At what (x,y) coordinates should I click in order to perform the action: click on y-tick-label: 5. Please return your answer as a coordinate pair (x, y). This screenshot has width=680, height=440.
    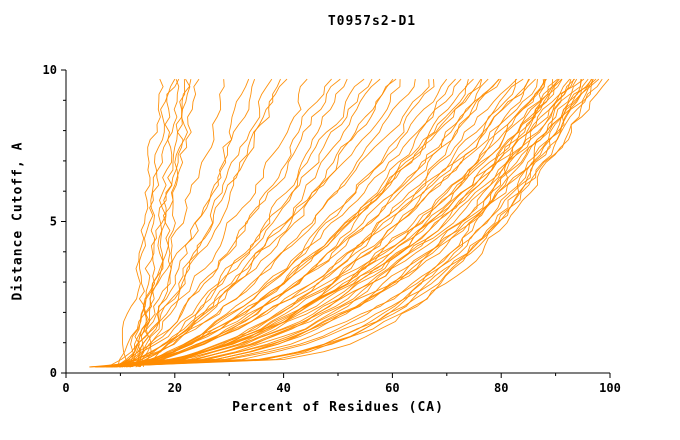
    Looking at the image, I should click on (53, 222).